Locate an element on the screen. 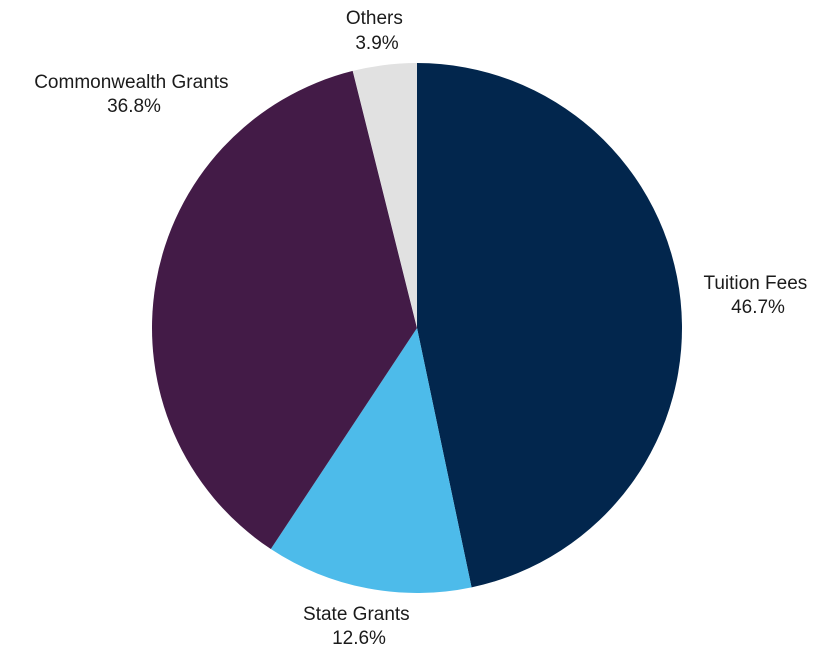  slice-name-tuition-fees: Tuition Fees is located at coordinates (755, 283).